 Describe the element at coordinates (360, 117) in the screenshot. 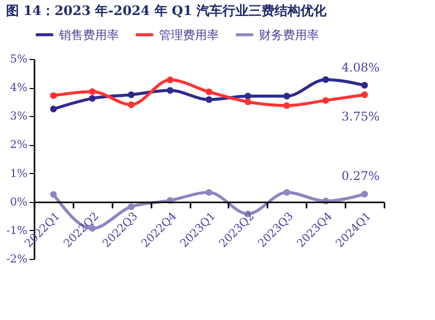

I see `annotation: 3.75%` at that location.